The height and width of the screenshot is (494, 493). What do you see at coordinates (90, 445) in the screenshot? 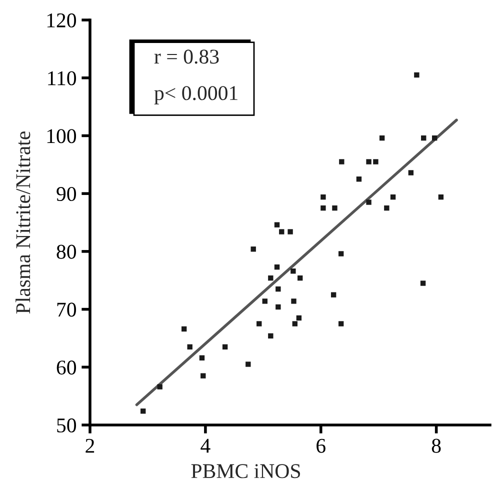
I see `x-tick-label: 2` at bounding box center [90, 445].